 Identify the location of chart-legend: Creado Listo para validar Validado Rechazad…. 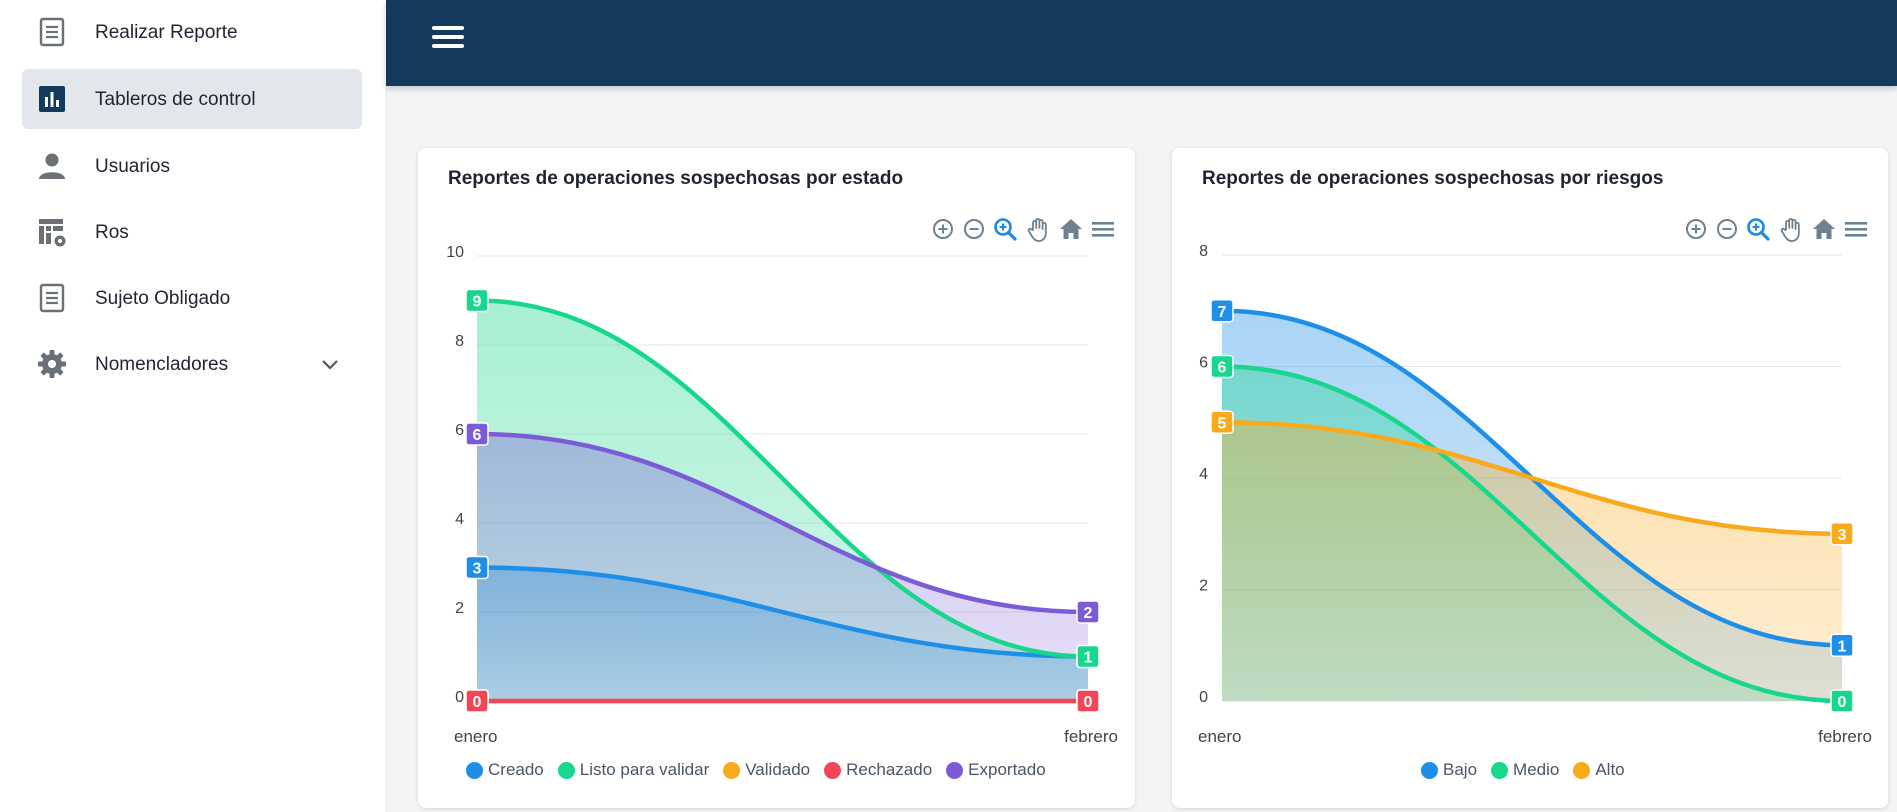
(763, 770).